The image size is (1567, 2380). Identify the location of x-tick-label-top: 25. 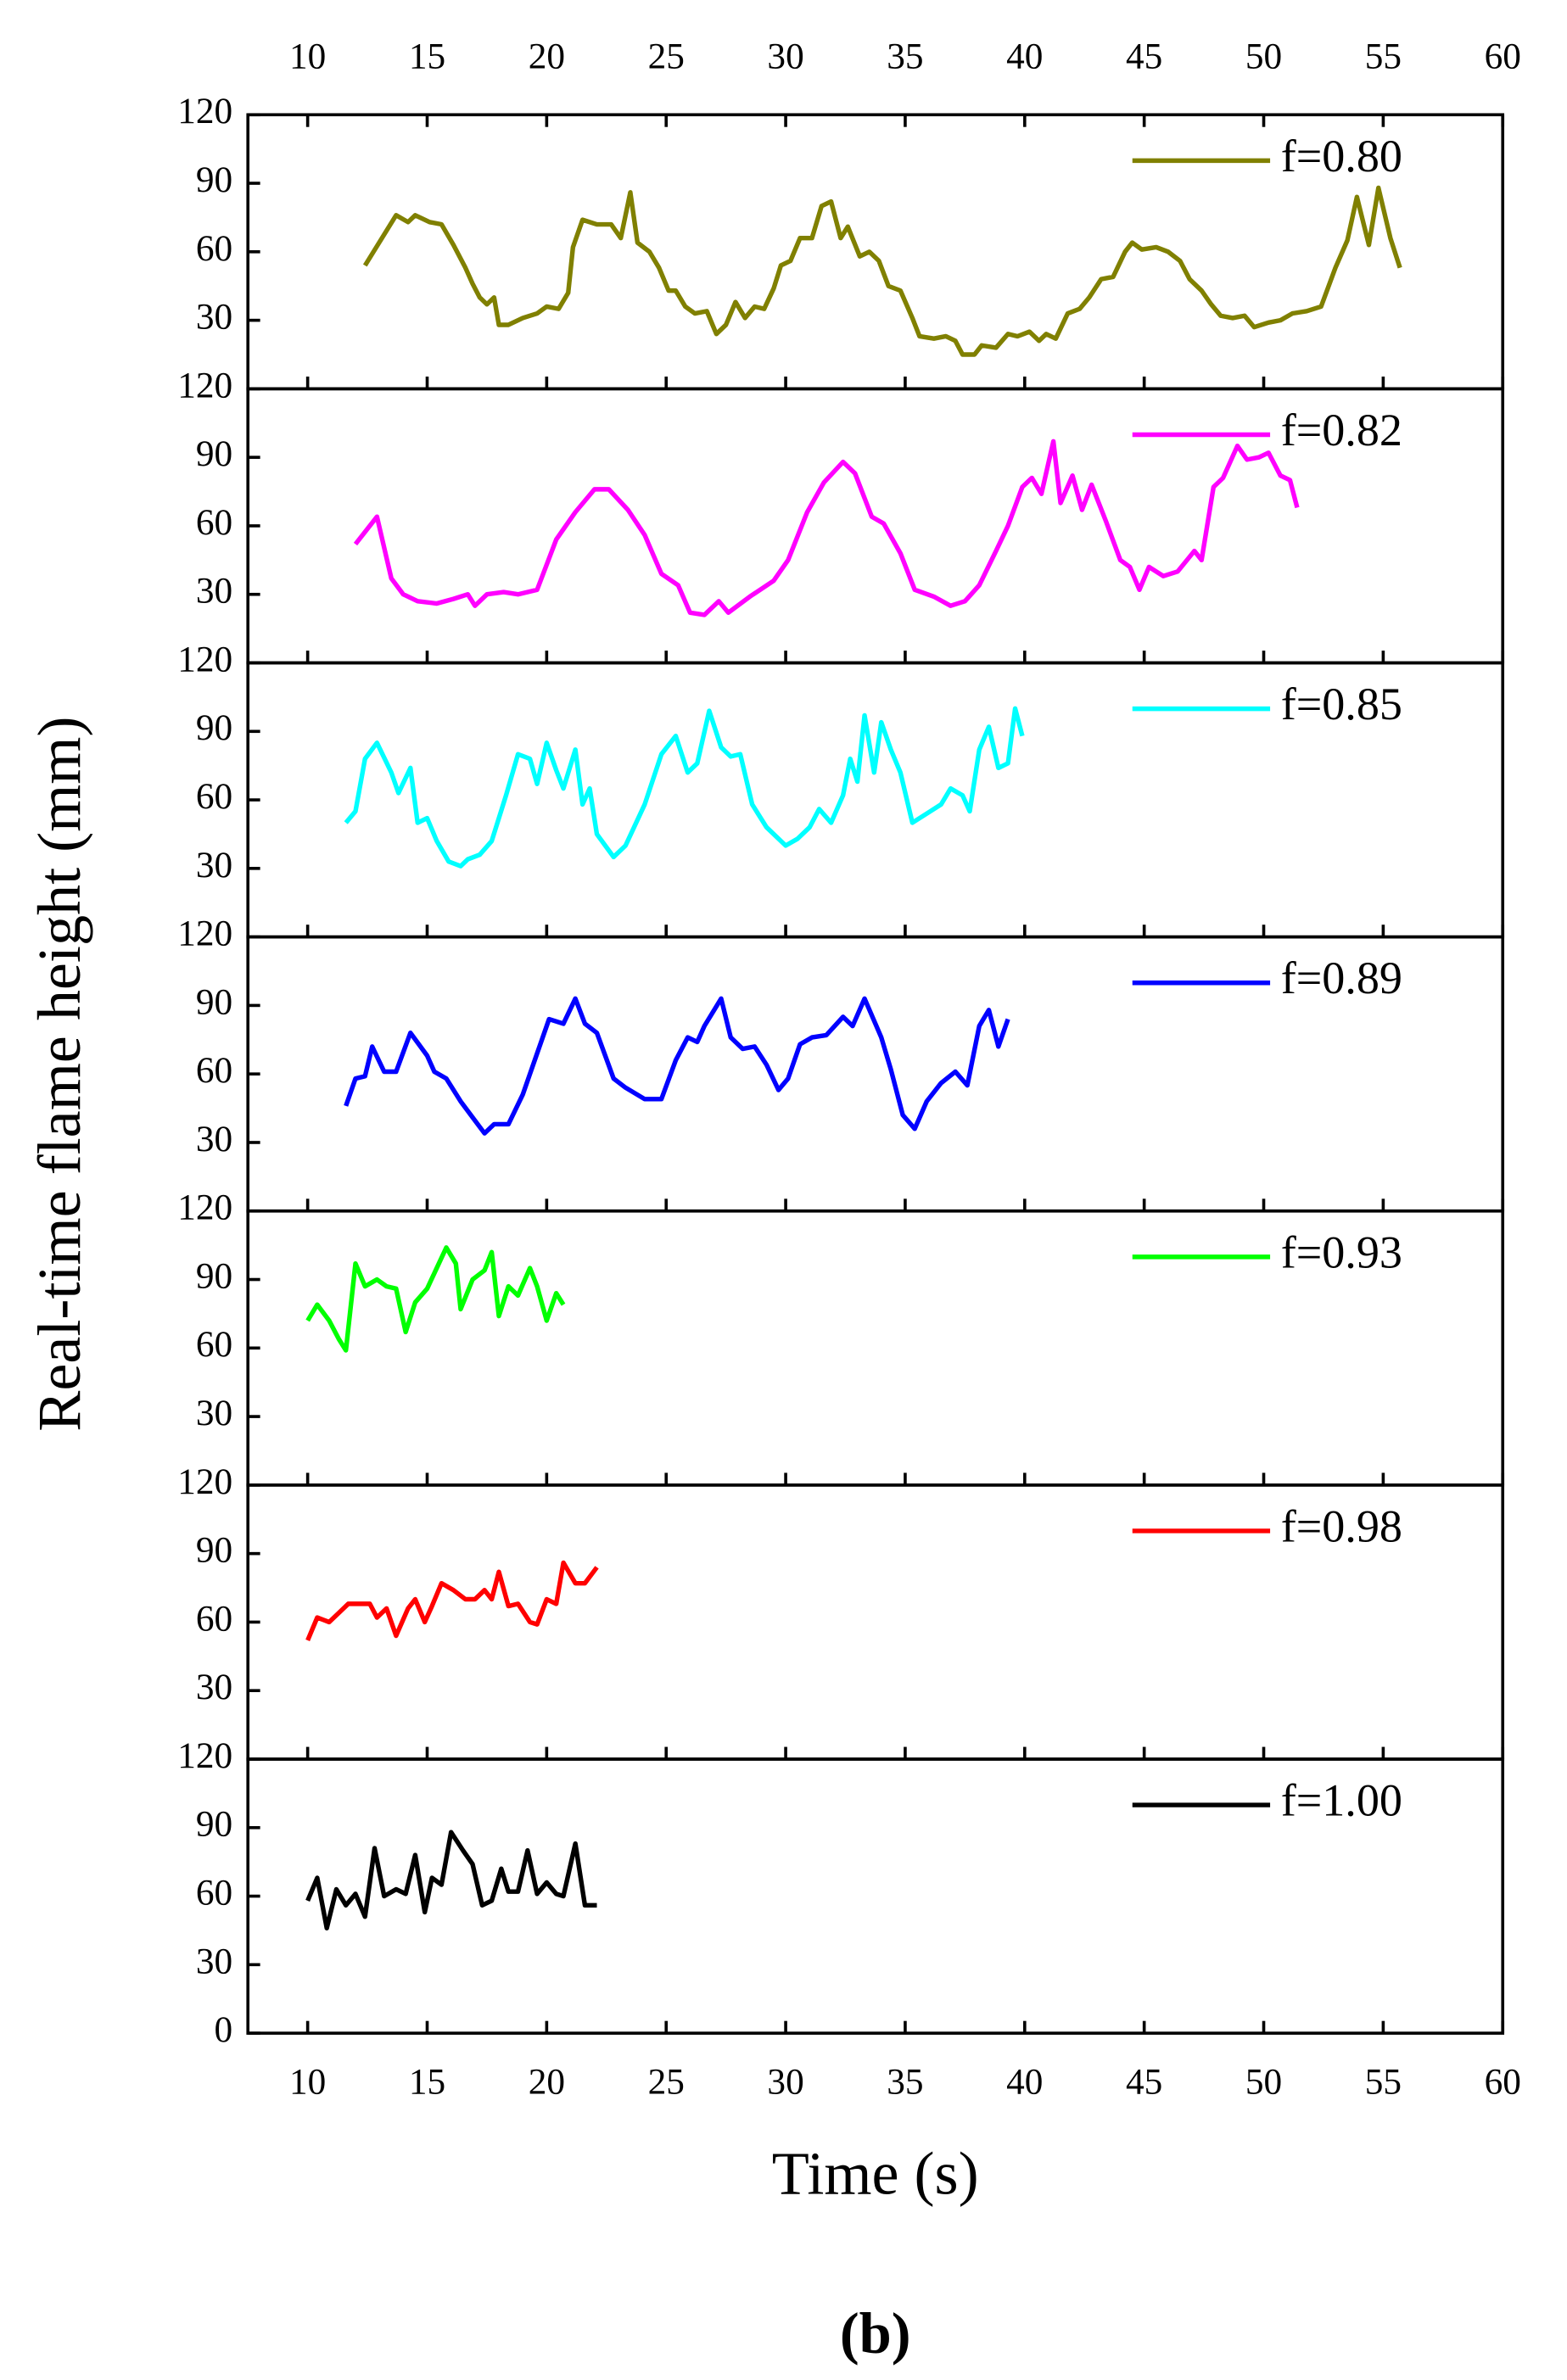
(667, 56).